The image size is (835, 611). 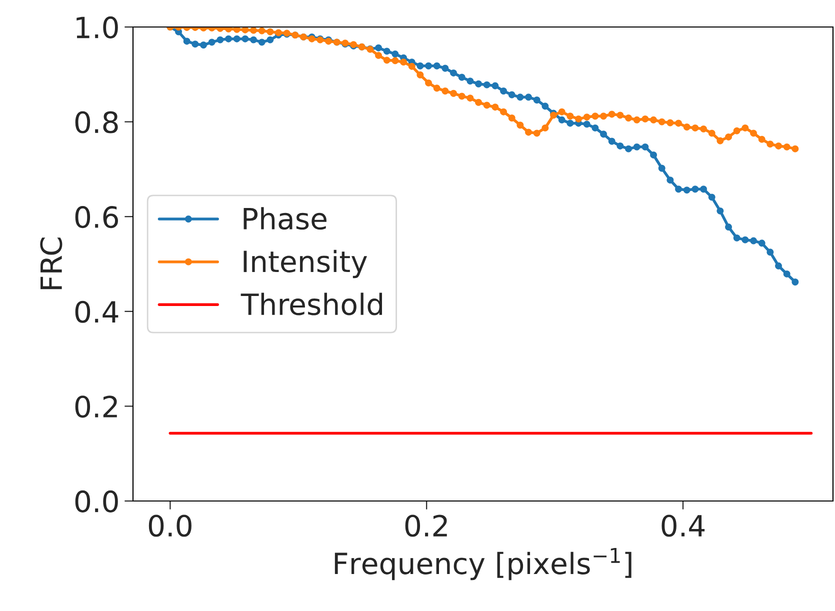 I want to click on y-axis-title: FRC, so click(x=51, y=264).